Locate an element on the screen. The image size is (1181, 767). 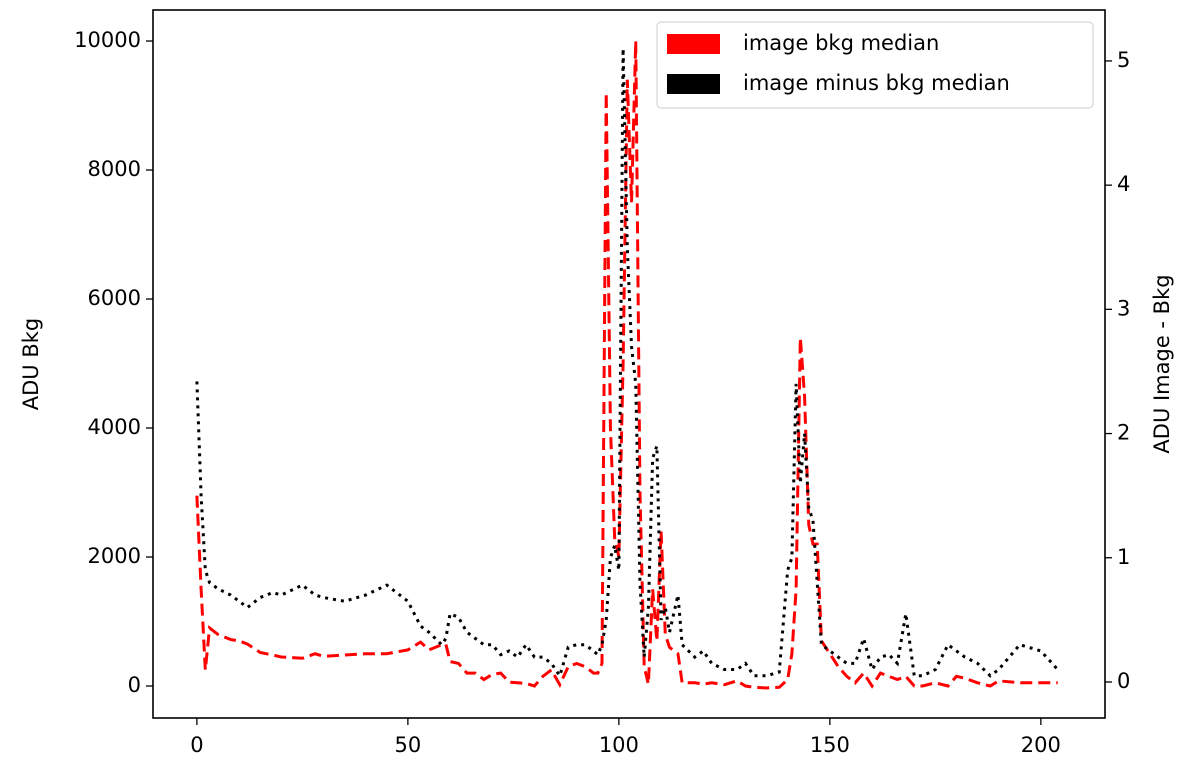
y2-tick-label: 1 is located at coordinates (1123, 557).